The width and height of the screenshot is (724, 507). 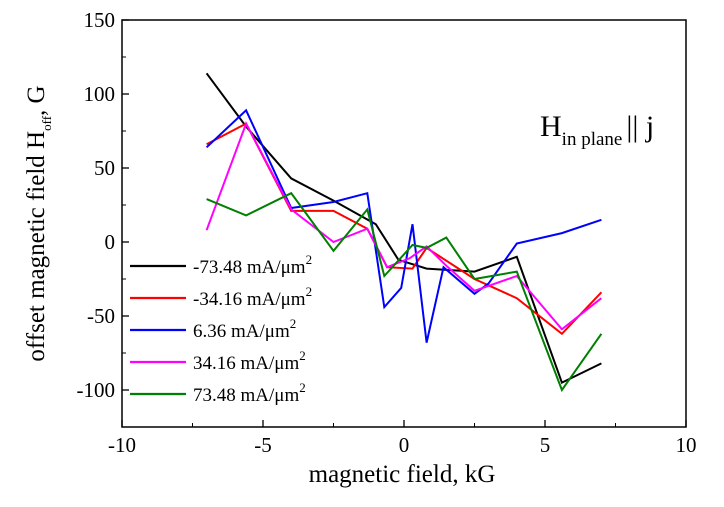 I want to click on x-tick-label: -5, so click(x=263, y=445).